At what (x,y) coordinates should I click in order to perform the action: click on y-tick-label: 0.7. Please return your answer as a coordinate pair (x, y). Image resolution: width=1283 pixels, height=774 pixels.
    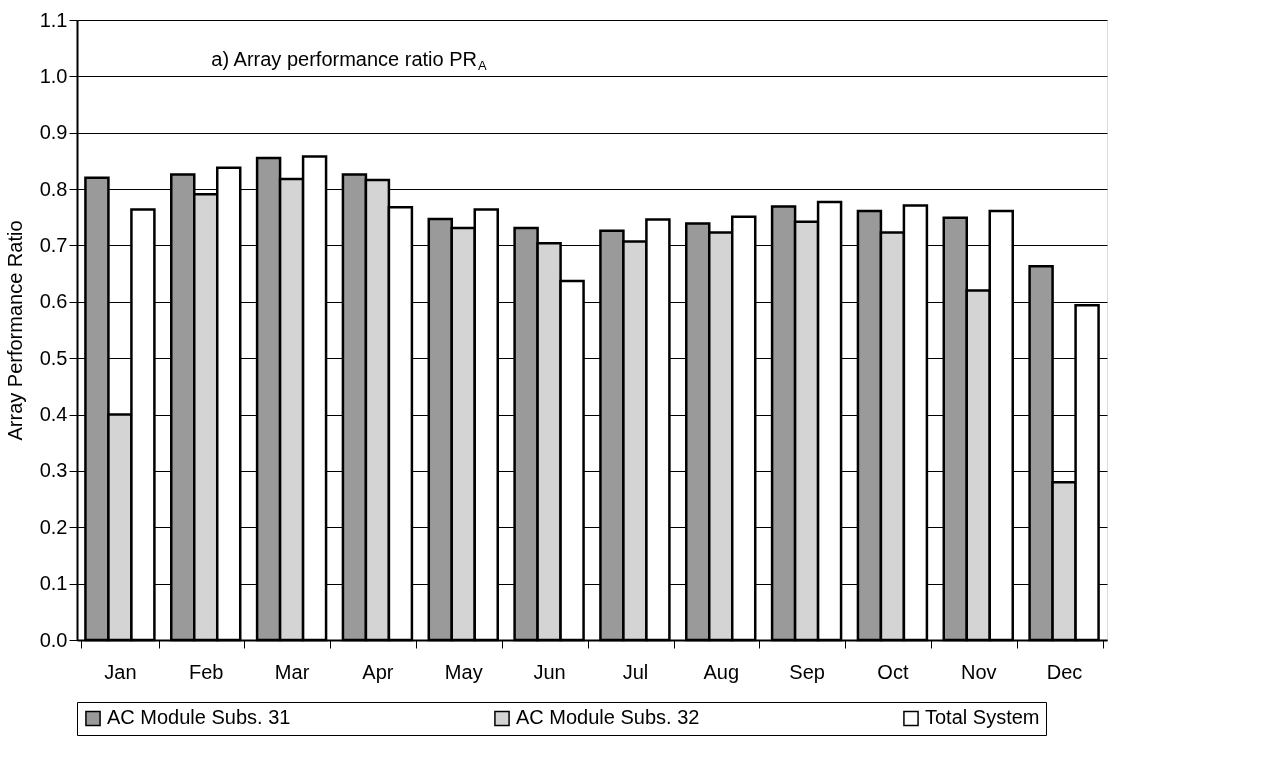
    Looking at the image, I should click on (53, 244).